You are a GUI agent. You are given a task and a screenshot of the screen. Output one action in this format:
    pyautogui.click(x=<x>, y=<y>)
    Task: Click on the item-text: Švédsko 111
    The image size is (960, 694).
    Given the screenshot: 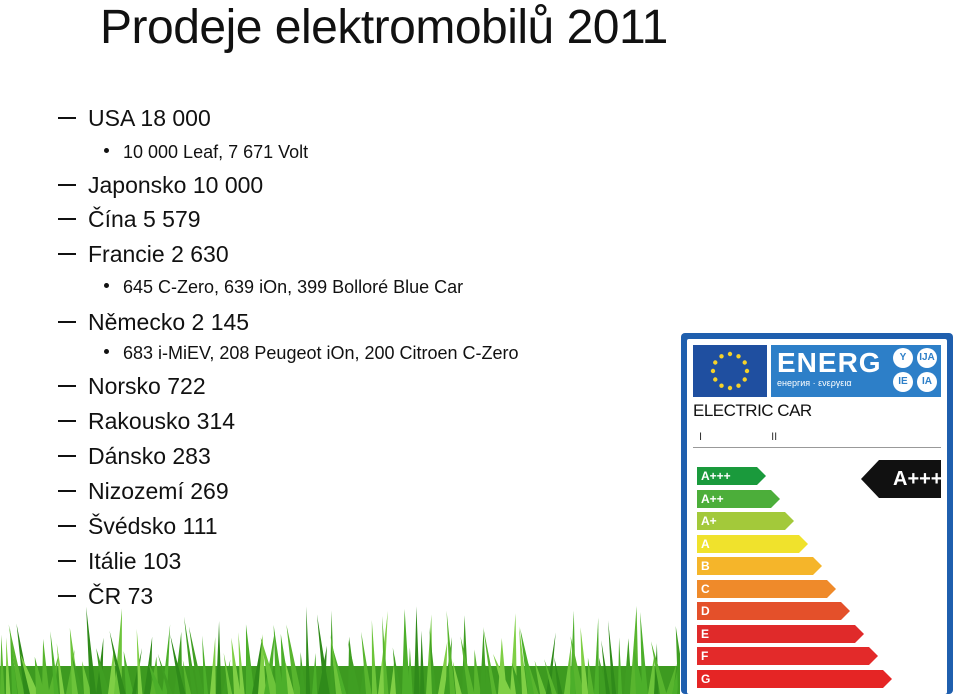 What is the action you would take?
    pyautogui.click(x=153, y=526)
    